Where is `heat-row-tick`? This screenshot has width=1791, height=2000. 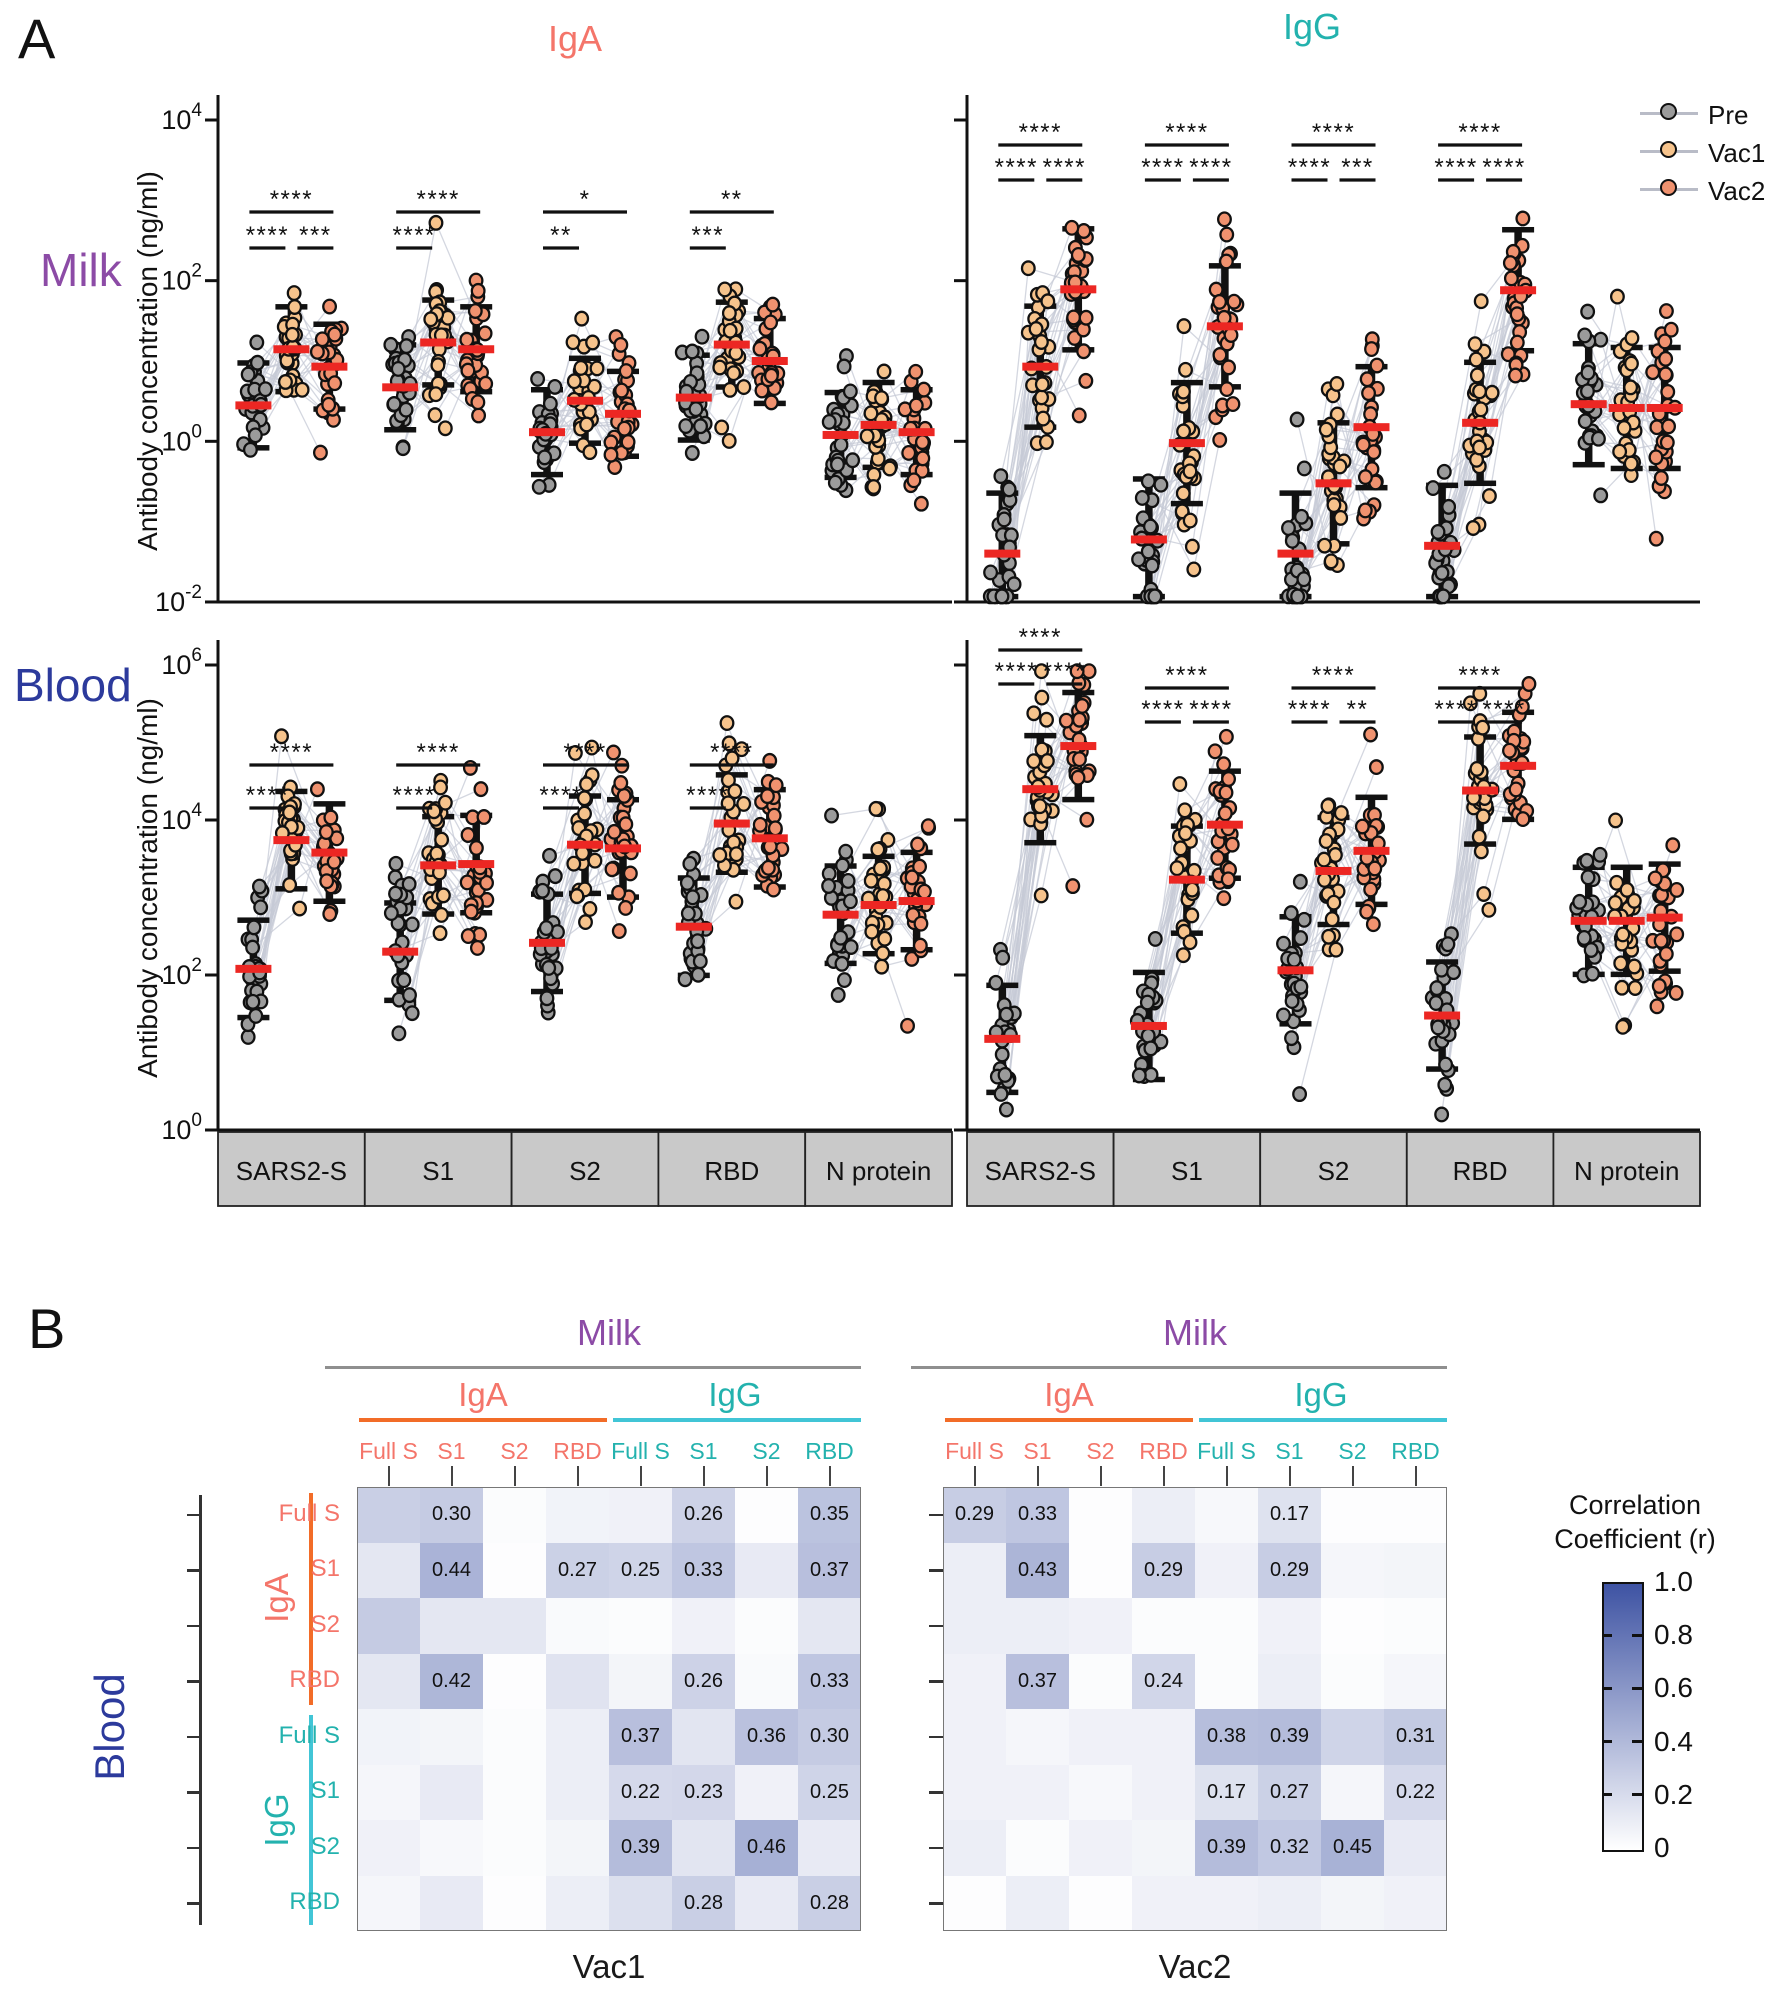 heat-row-tick is located at coordinates (936, 1903).